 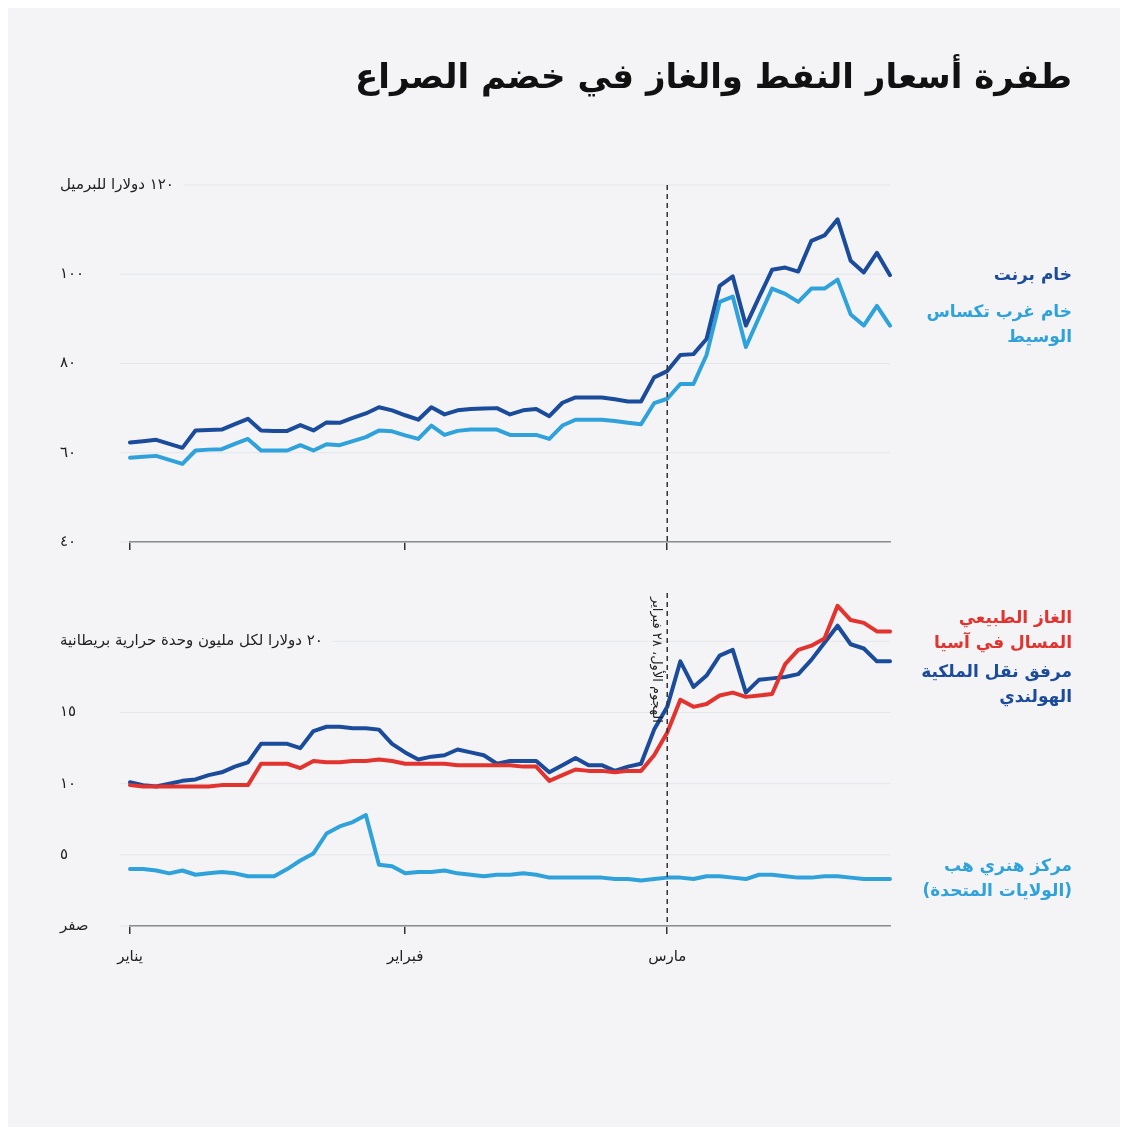 I want to click on series-label: مركز هنري هب (الولايات المتحدة), so click(x=997, y=877).